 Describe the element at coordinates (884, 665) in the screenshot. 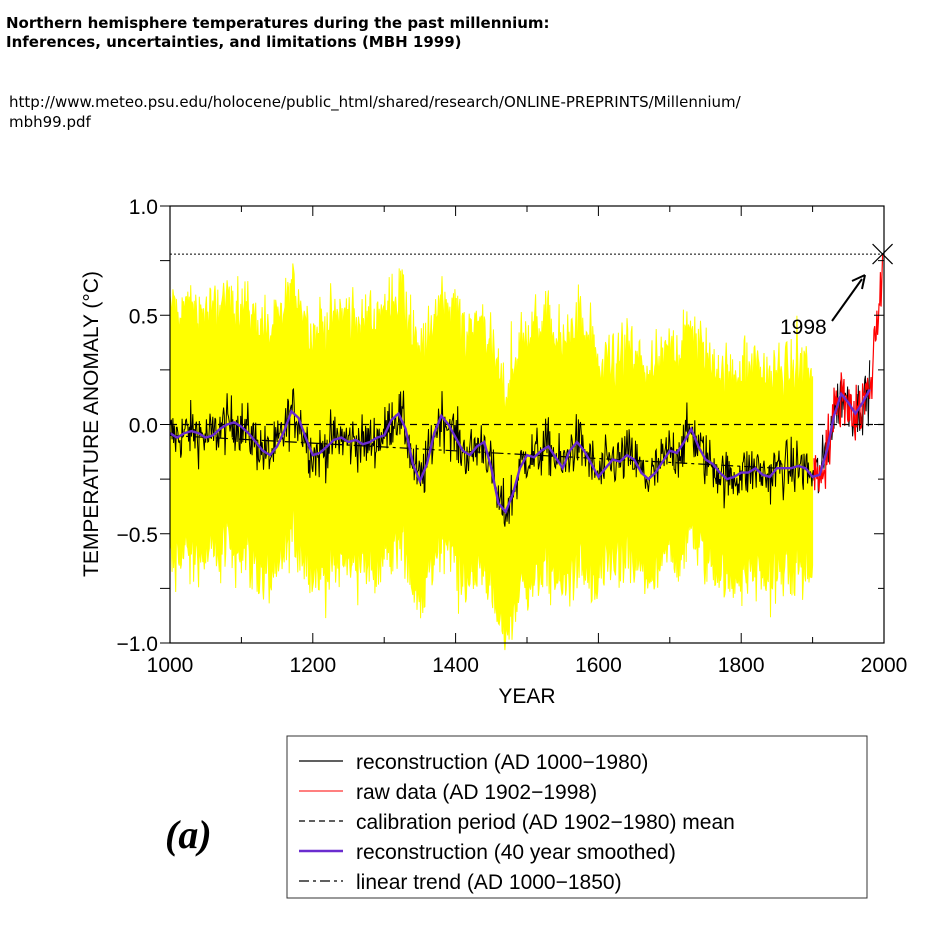

I see `x-tick-label: 2000` at that location.